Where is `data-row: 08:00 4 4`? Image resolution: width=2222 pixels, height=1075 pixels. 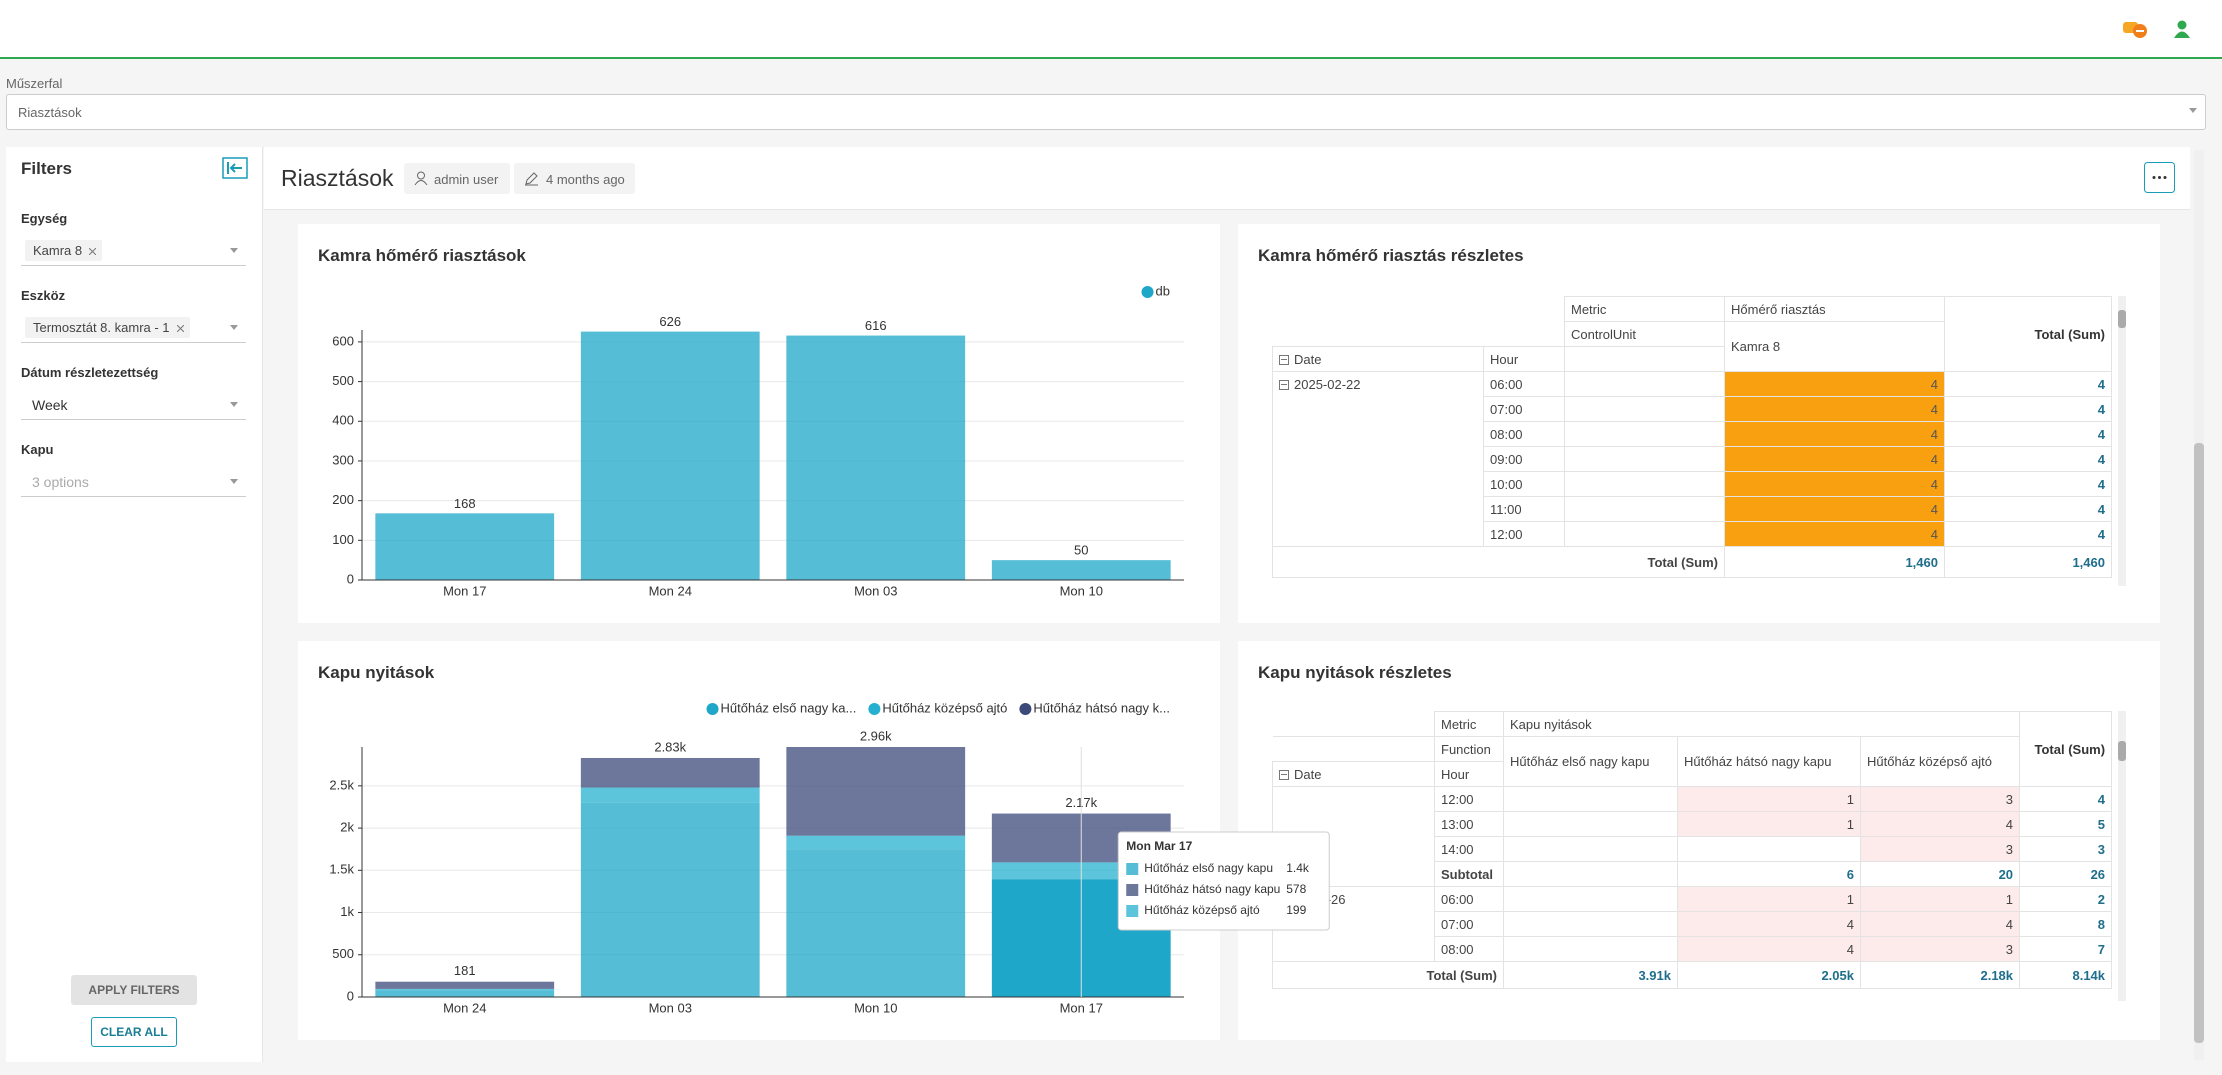
data-row: 08:00 4 4 is located at coordinates (1692, 434).